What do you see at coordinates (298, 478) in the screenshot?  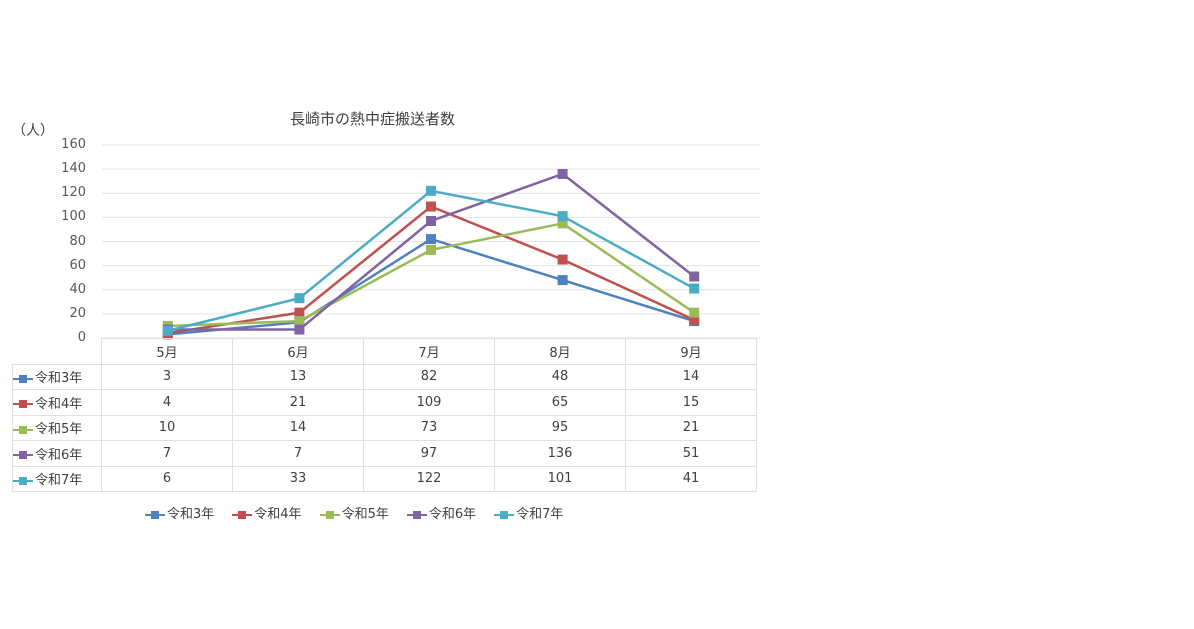 I see `cell: 33` at bounding box center [298, 478].